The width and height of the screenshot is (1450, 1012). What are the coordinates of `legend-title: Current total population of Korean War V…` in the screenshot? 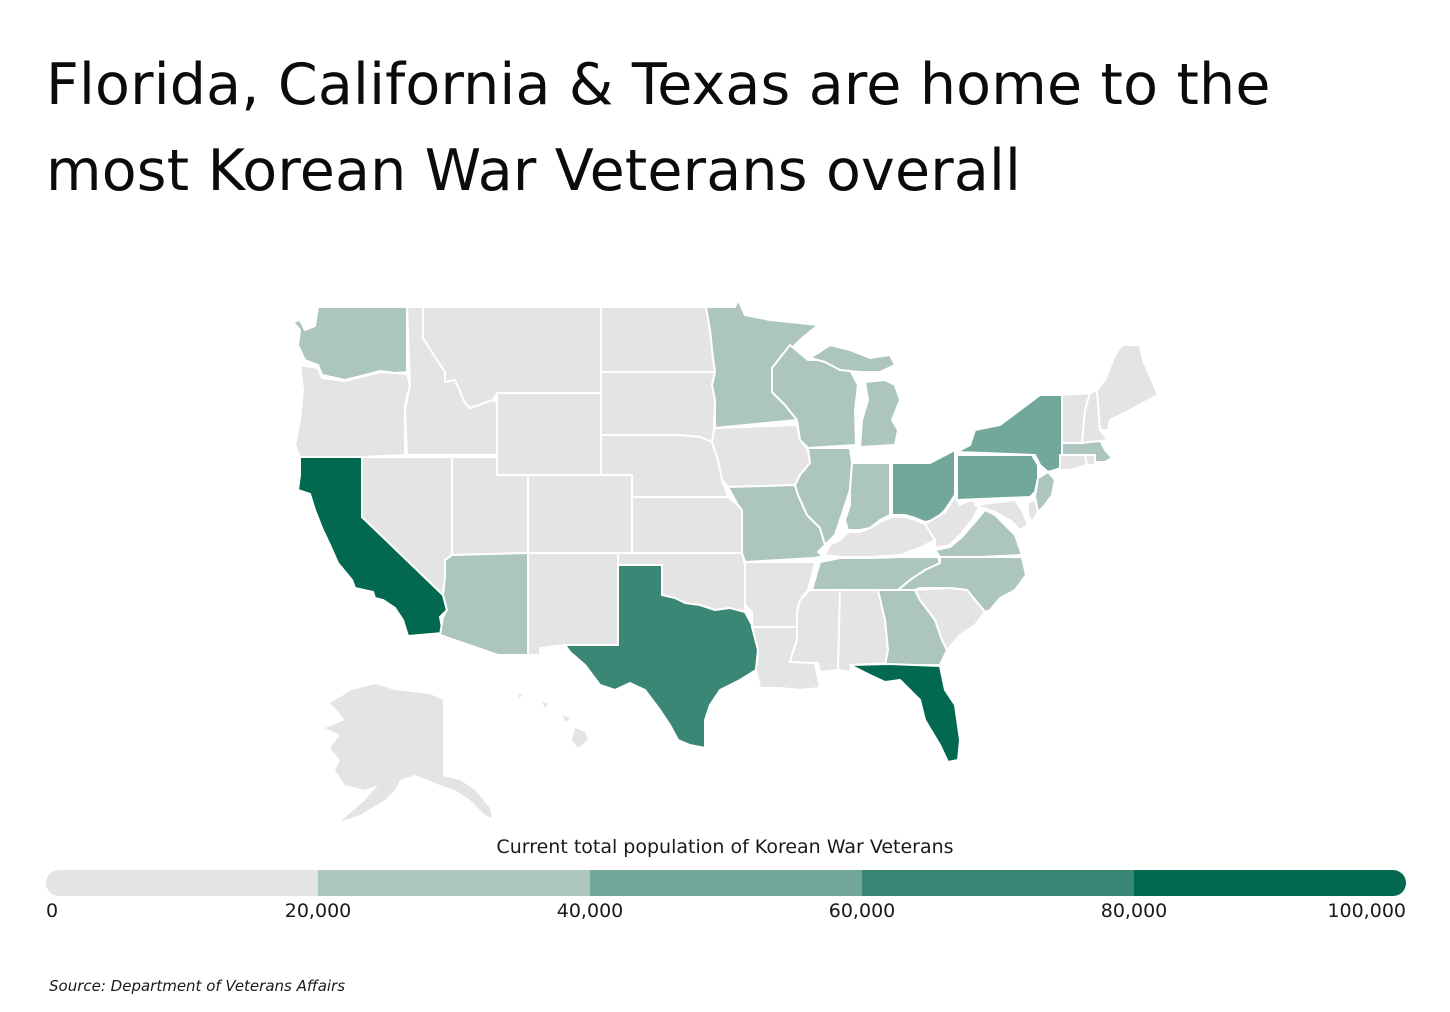 It's located at (725, 847).